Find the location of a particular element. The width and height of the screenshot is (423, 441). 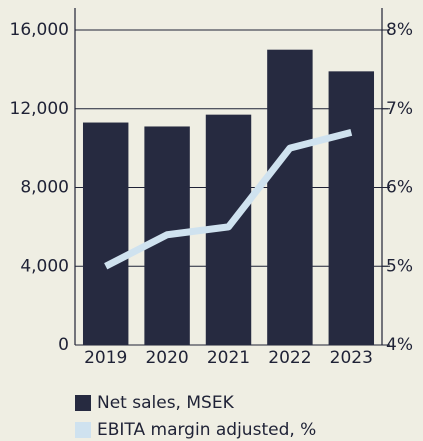

x-tick-label: 2021 is located at coordinates (228, 358).